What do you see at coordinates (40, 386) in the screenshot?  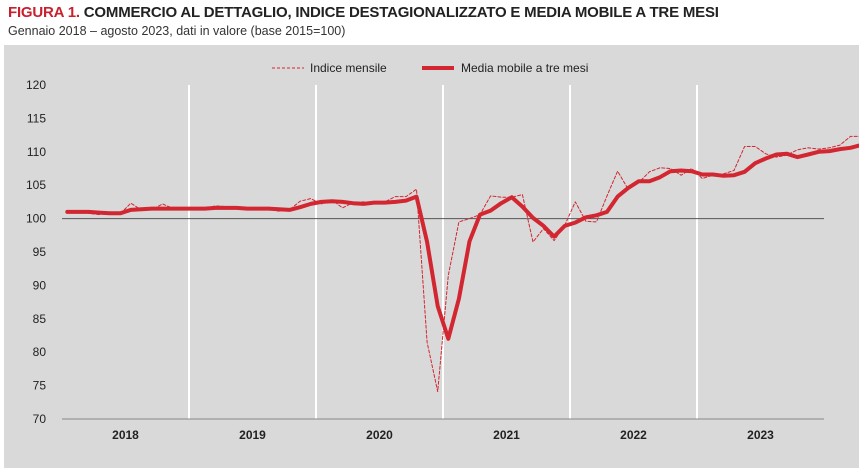 I see `y-tick-label: 75` at bounding box center [40, 386].